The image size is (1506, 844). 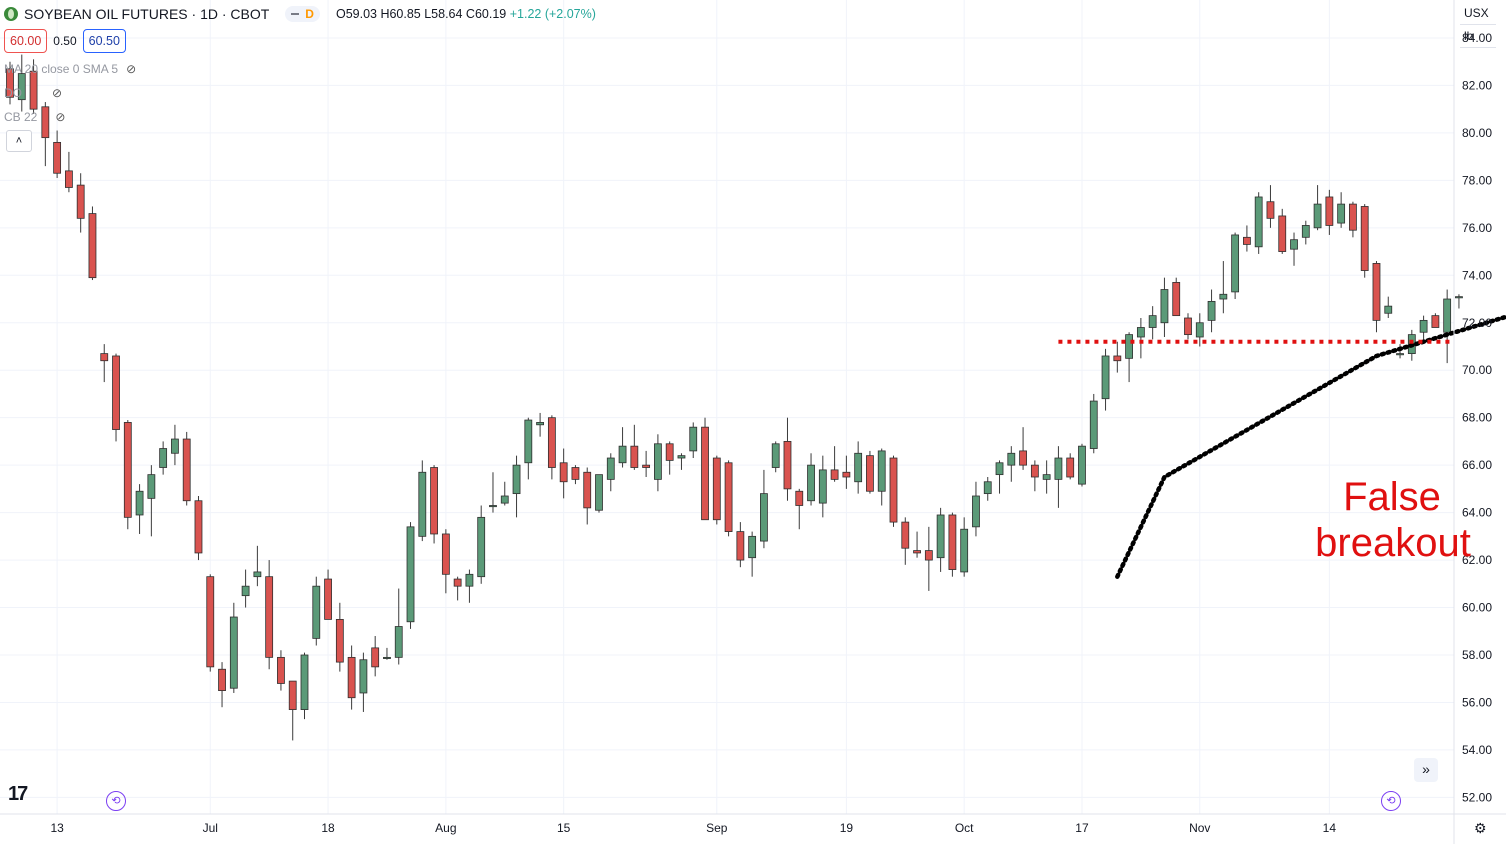 I want to click on buy-price-button: 60.50, so click(x=104, y=41).